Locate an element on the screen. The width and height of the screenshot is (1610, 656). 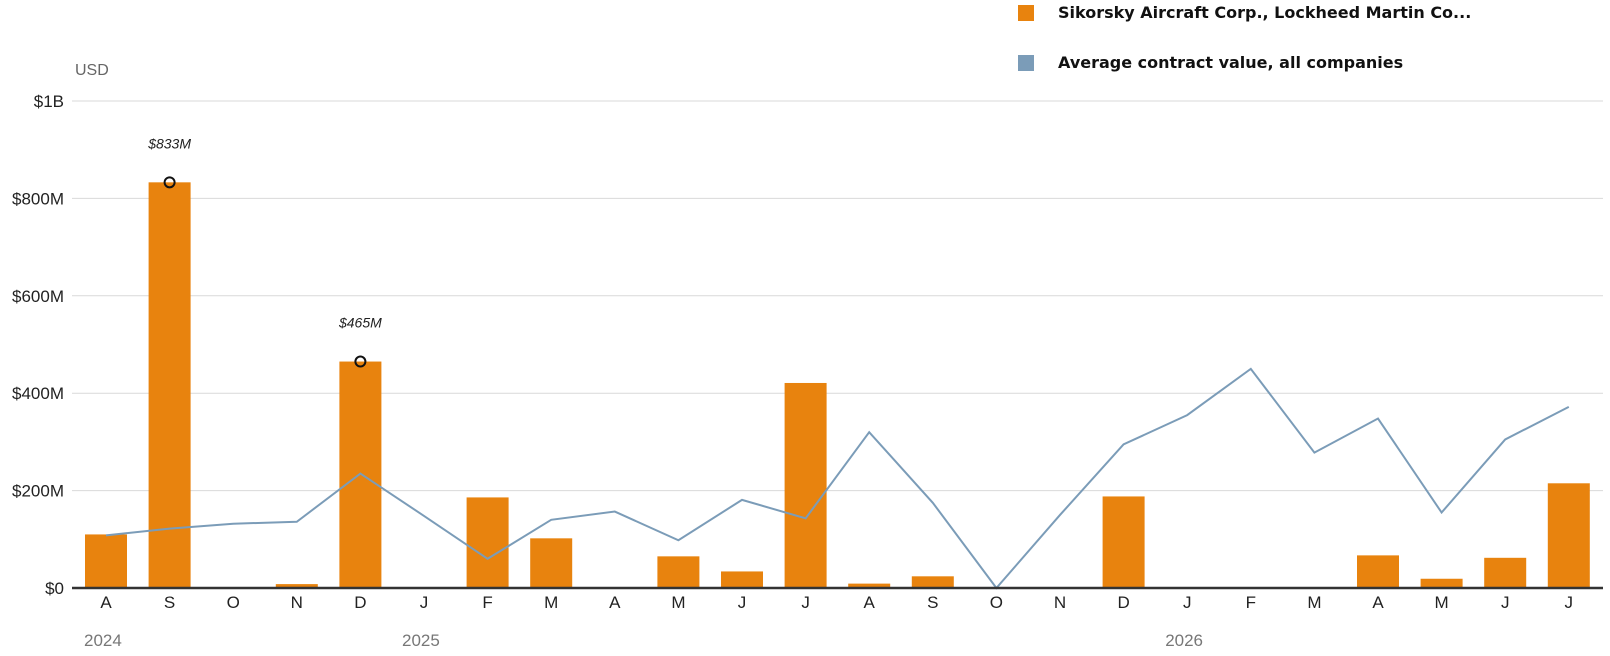
year-label: 2025 is located at coordinates (421, 640).